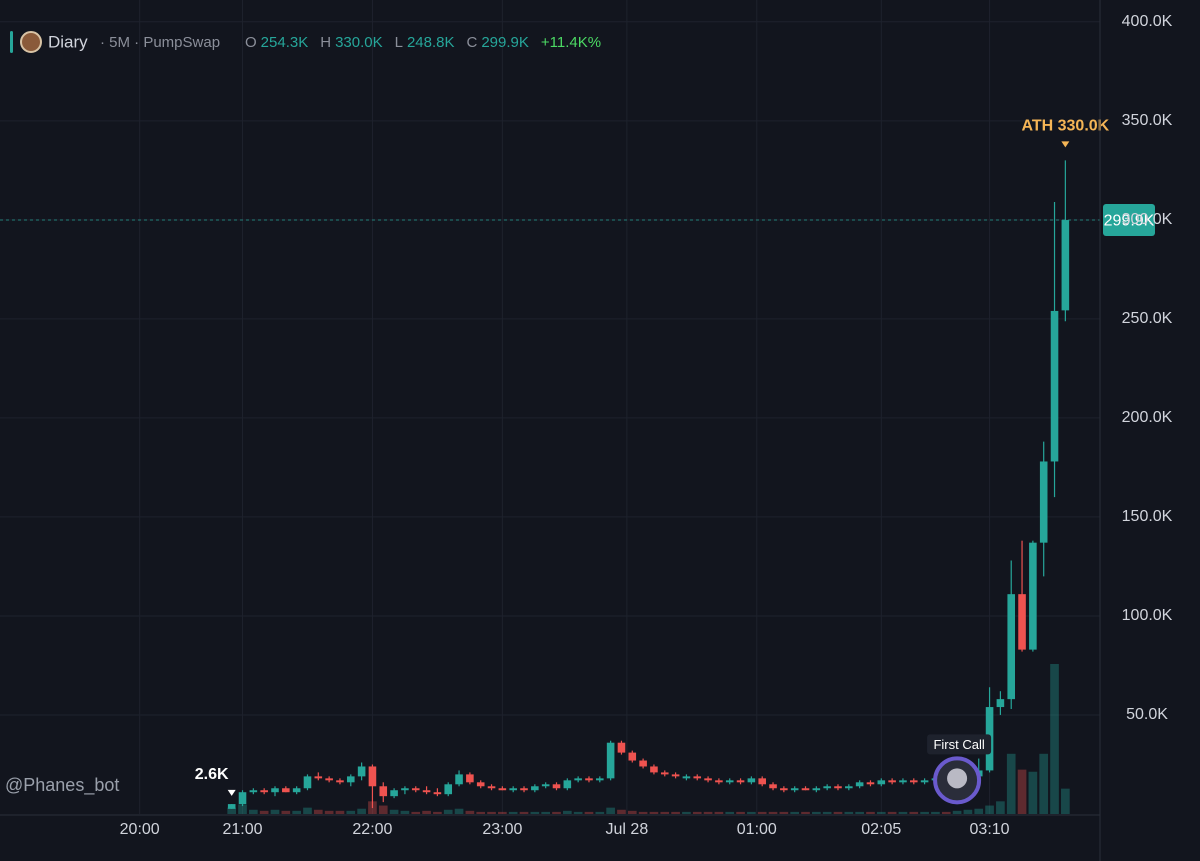 Image resolution: width=1200 pixels, height=861 pixels. Describe the element at coordinates (160, 42) in the screenshot. I see `interval: · 5M · PumpSwap` at that location.